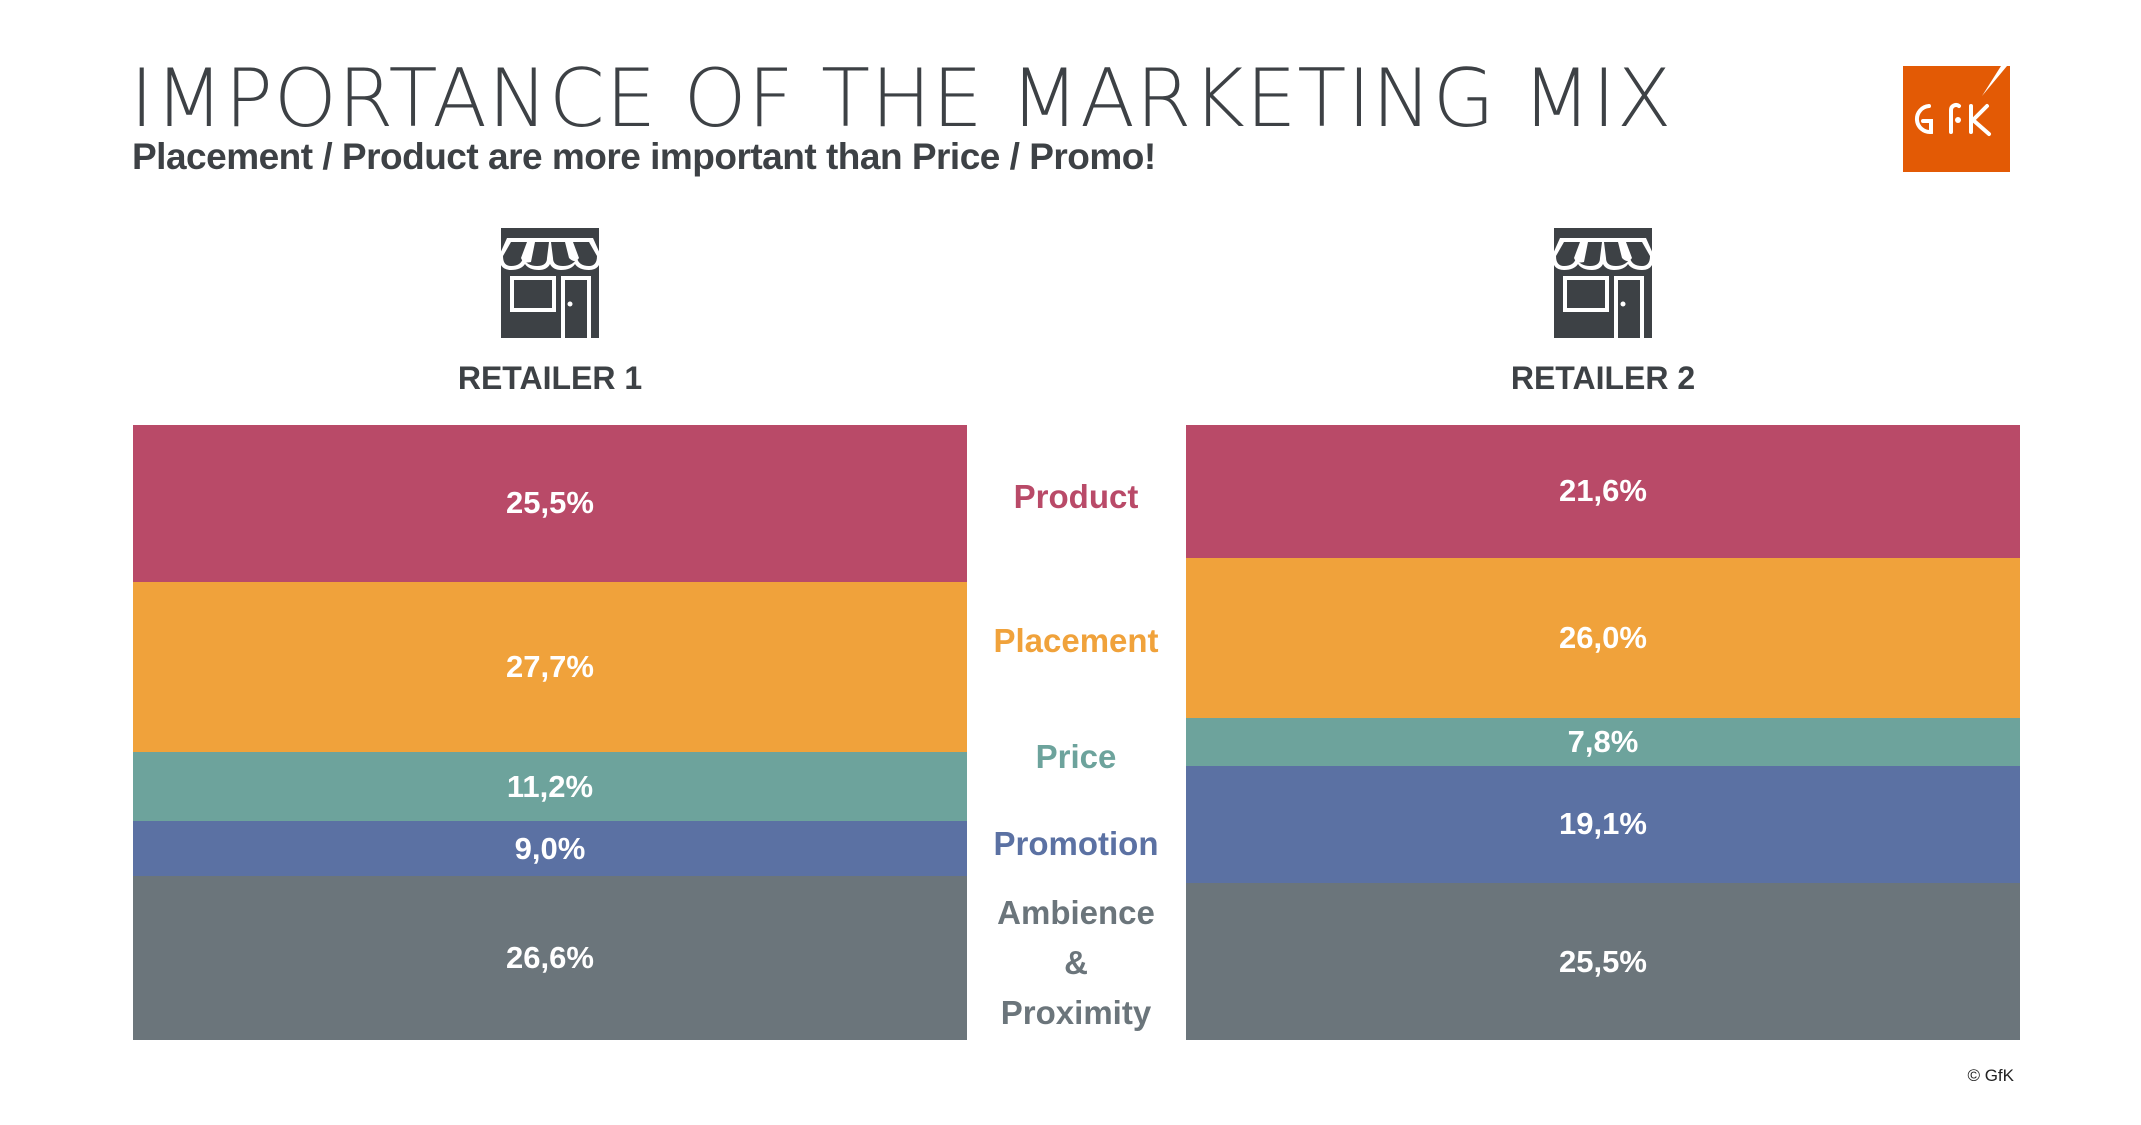 Image resolution: width=2141 pixels, height=1125 pixels. I want to click on bar-segment: 19,1%, so click(1603, 824).